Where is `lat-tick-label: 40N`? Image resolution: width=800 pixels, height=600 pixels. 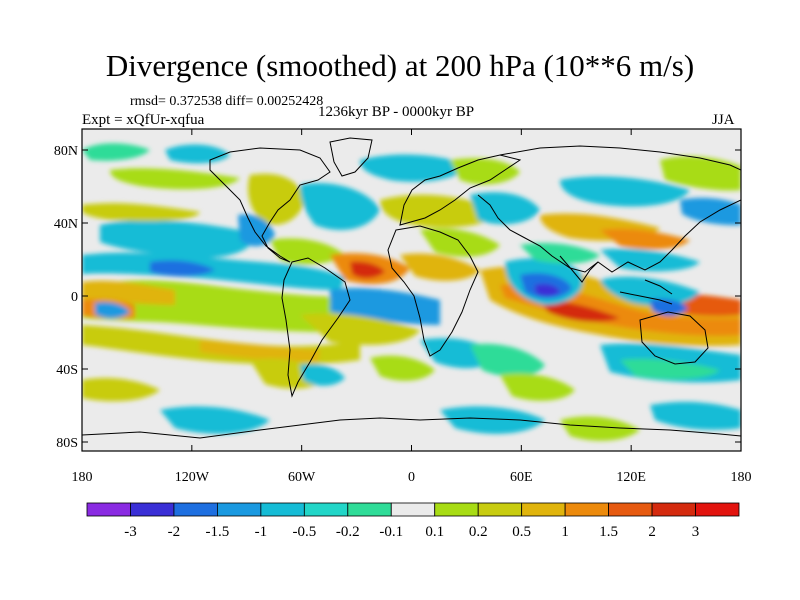
lat-tick-label: 40N is located at coordinates (66, 224).